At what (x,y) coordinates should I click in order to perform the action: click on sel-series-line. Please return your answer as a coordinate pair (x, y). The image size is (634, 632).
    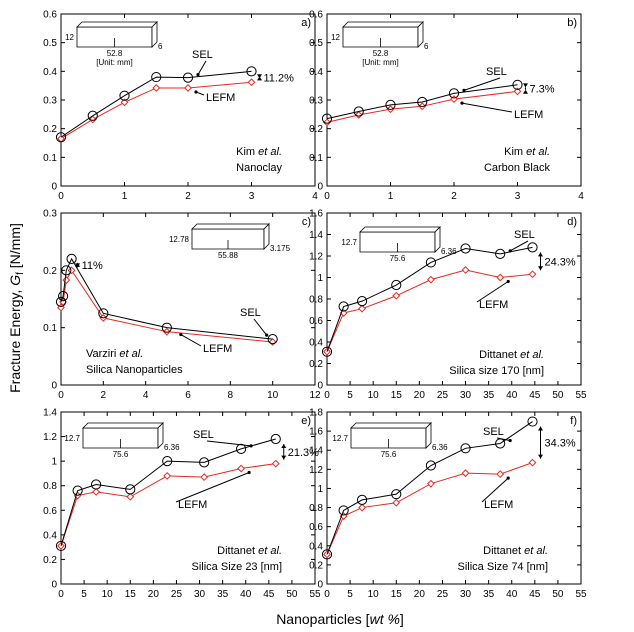
    Looking at the image, I should click on (156, 104).